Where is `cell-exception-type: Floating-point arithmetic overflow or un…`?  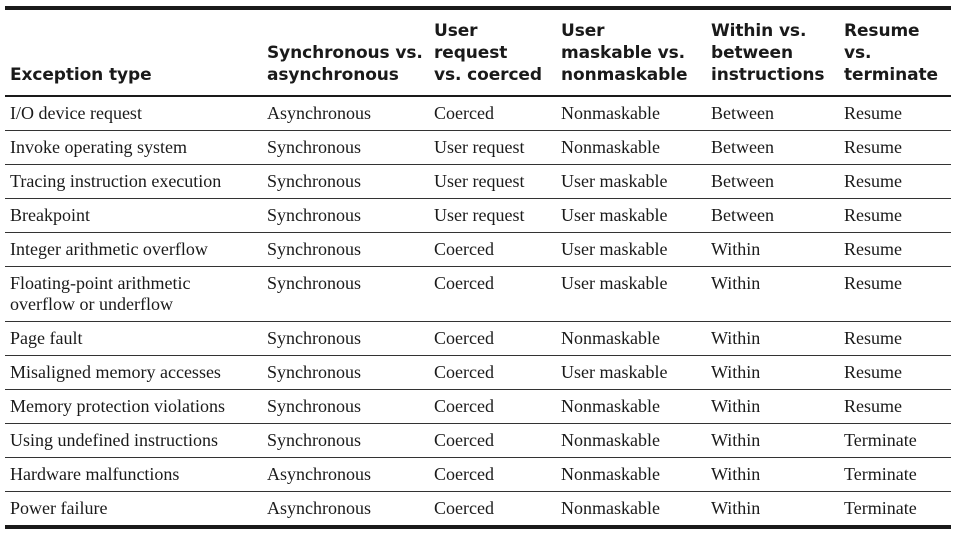
cell-exception-type: Floating-point arithmetic overflow or un… is located at coordinates (100, 293).